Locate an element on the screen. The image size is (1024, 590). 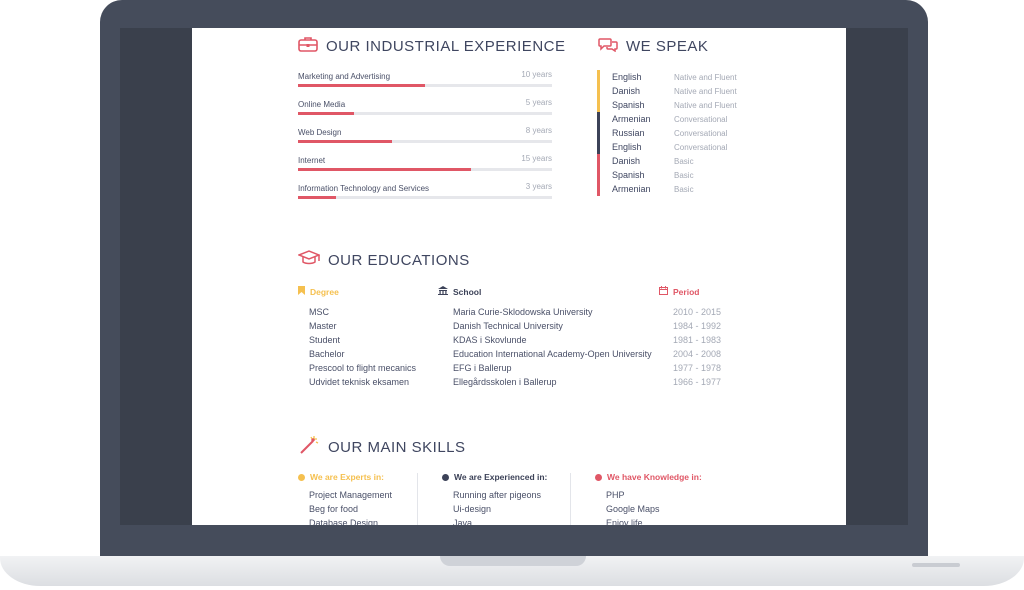
degree-header-label: Degree is located at coordinates (324, 291).